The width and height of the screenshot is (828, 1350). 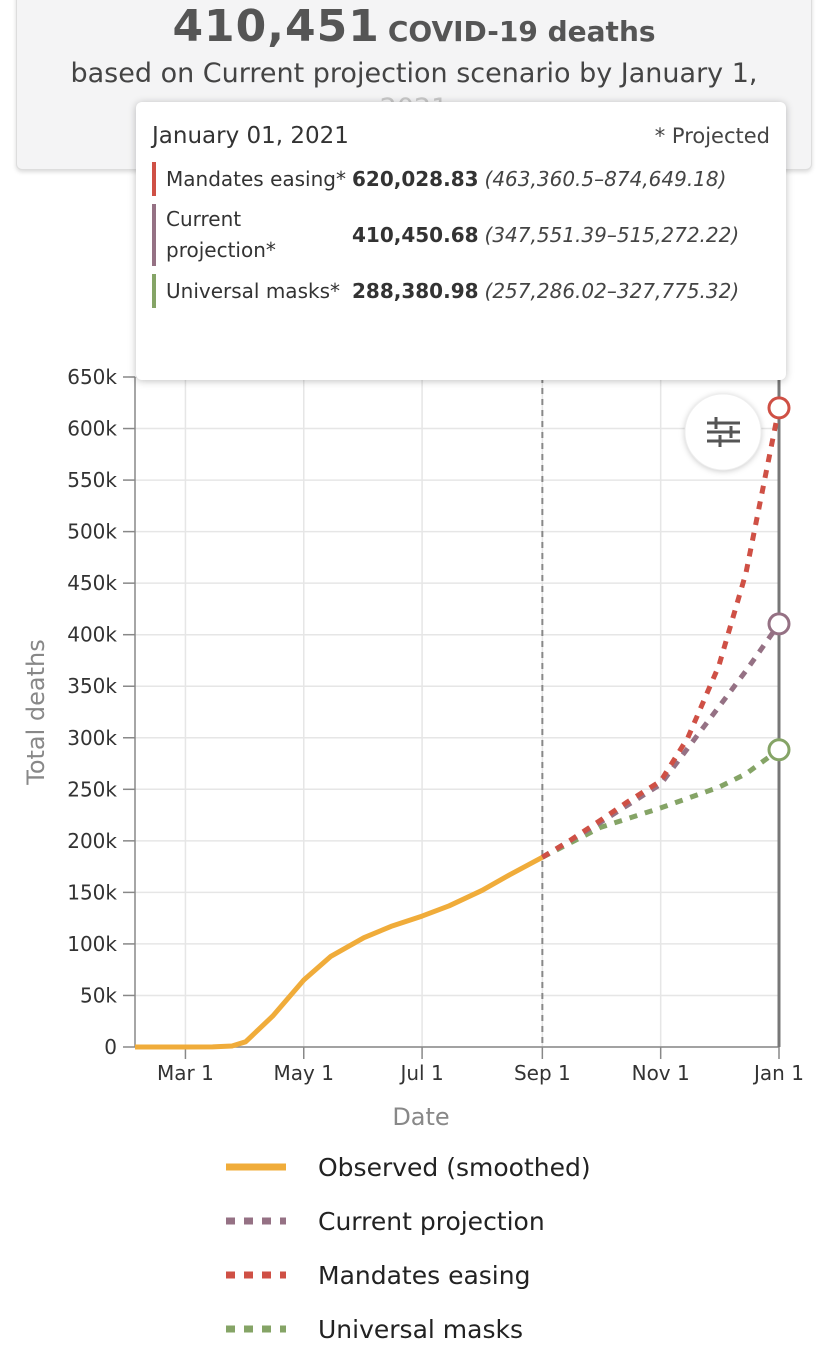 What do you see at coordinates (92, 429) in the screenshot?
I see `y-tick-label: 600k` at bounding box center [92, 429].